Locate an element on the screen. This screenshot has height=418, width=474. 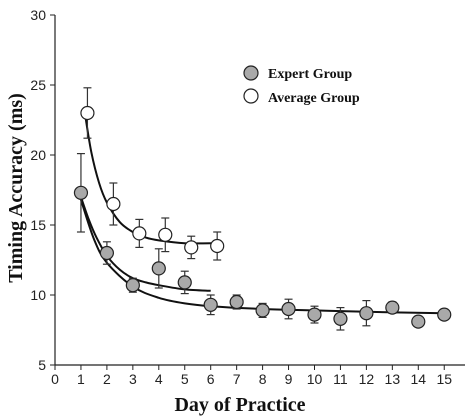
y-tick-label: 30 is located at coordinates (38, 15).